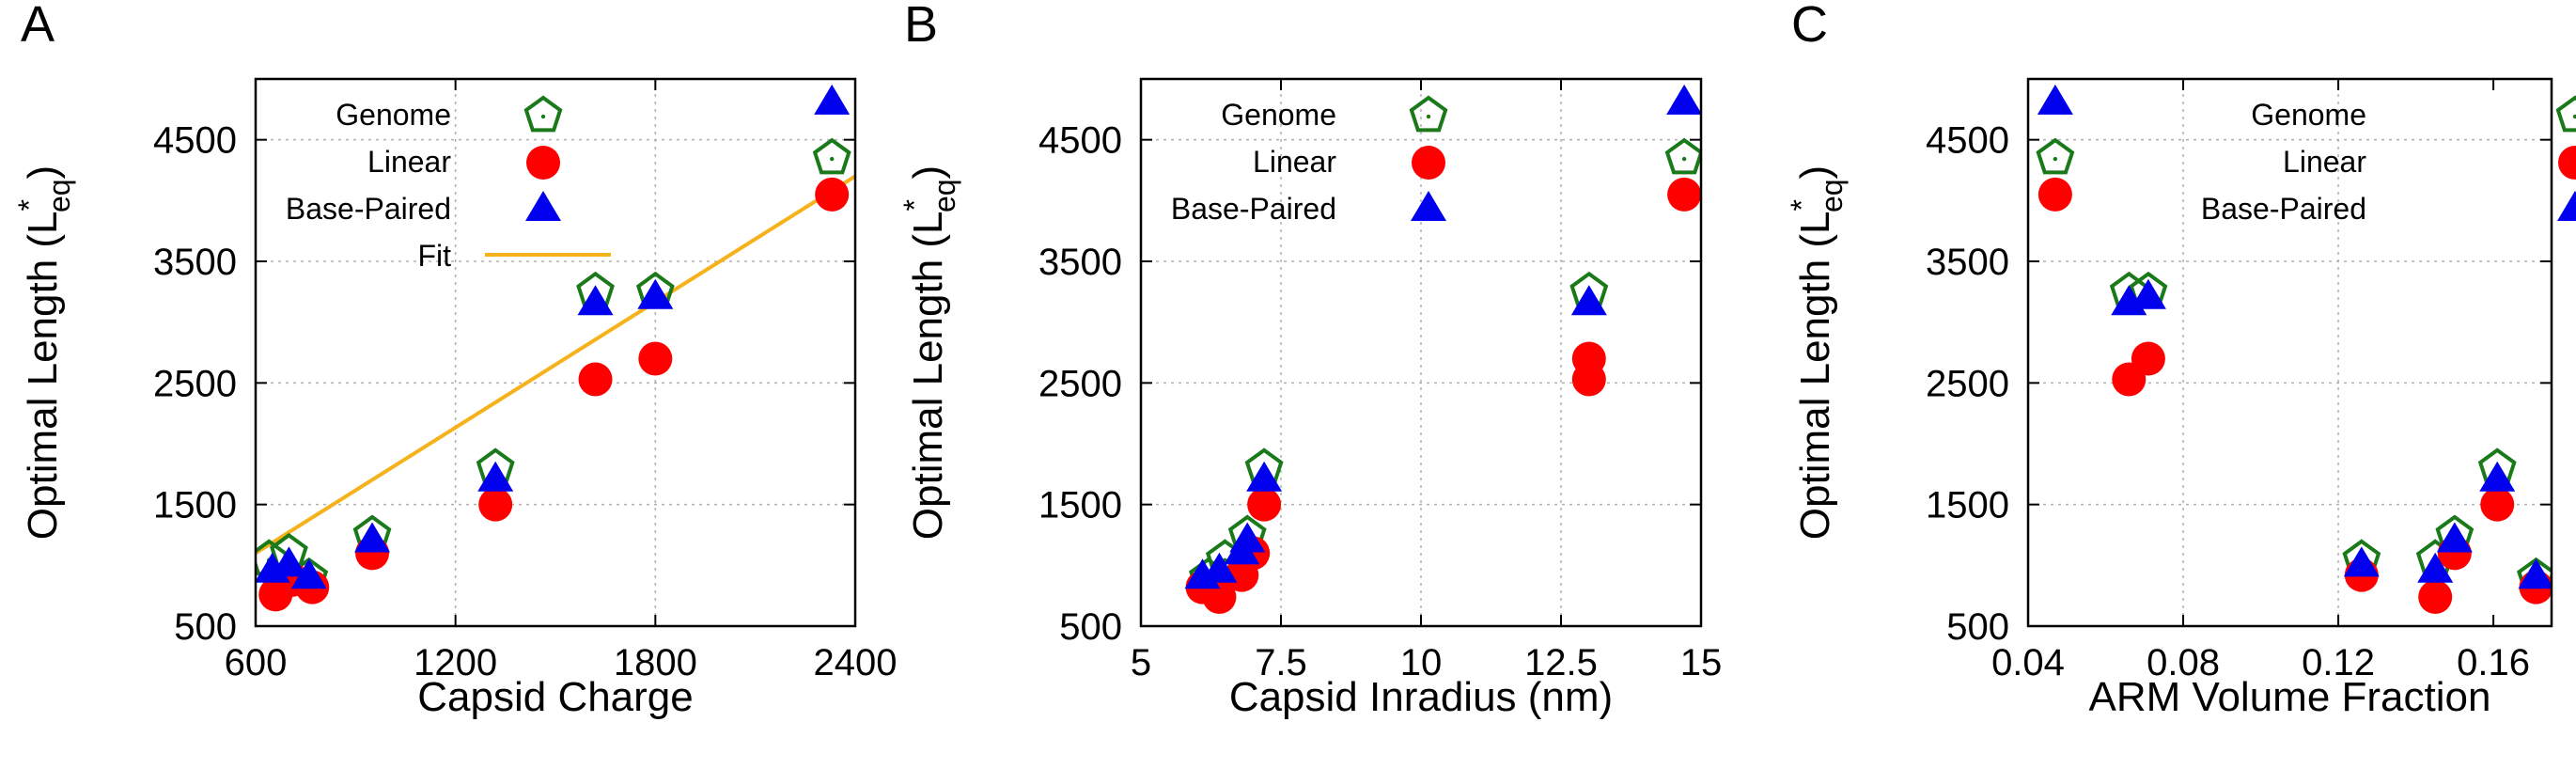 The width and height of the screenshot is (2576, 769). Describe the element at coordinates (2567, 163) in the screenshot. I see `legend-marker-linear` at that location.